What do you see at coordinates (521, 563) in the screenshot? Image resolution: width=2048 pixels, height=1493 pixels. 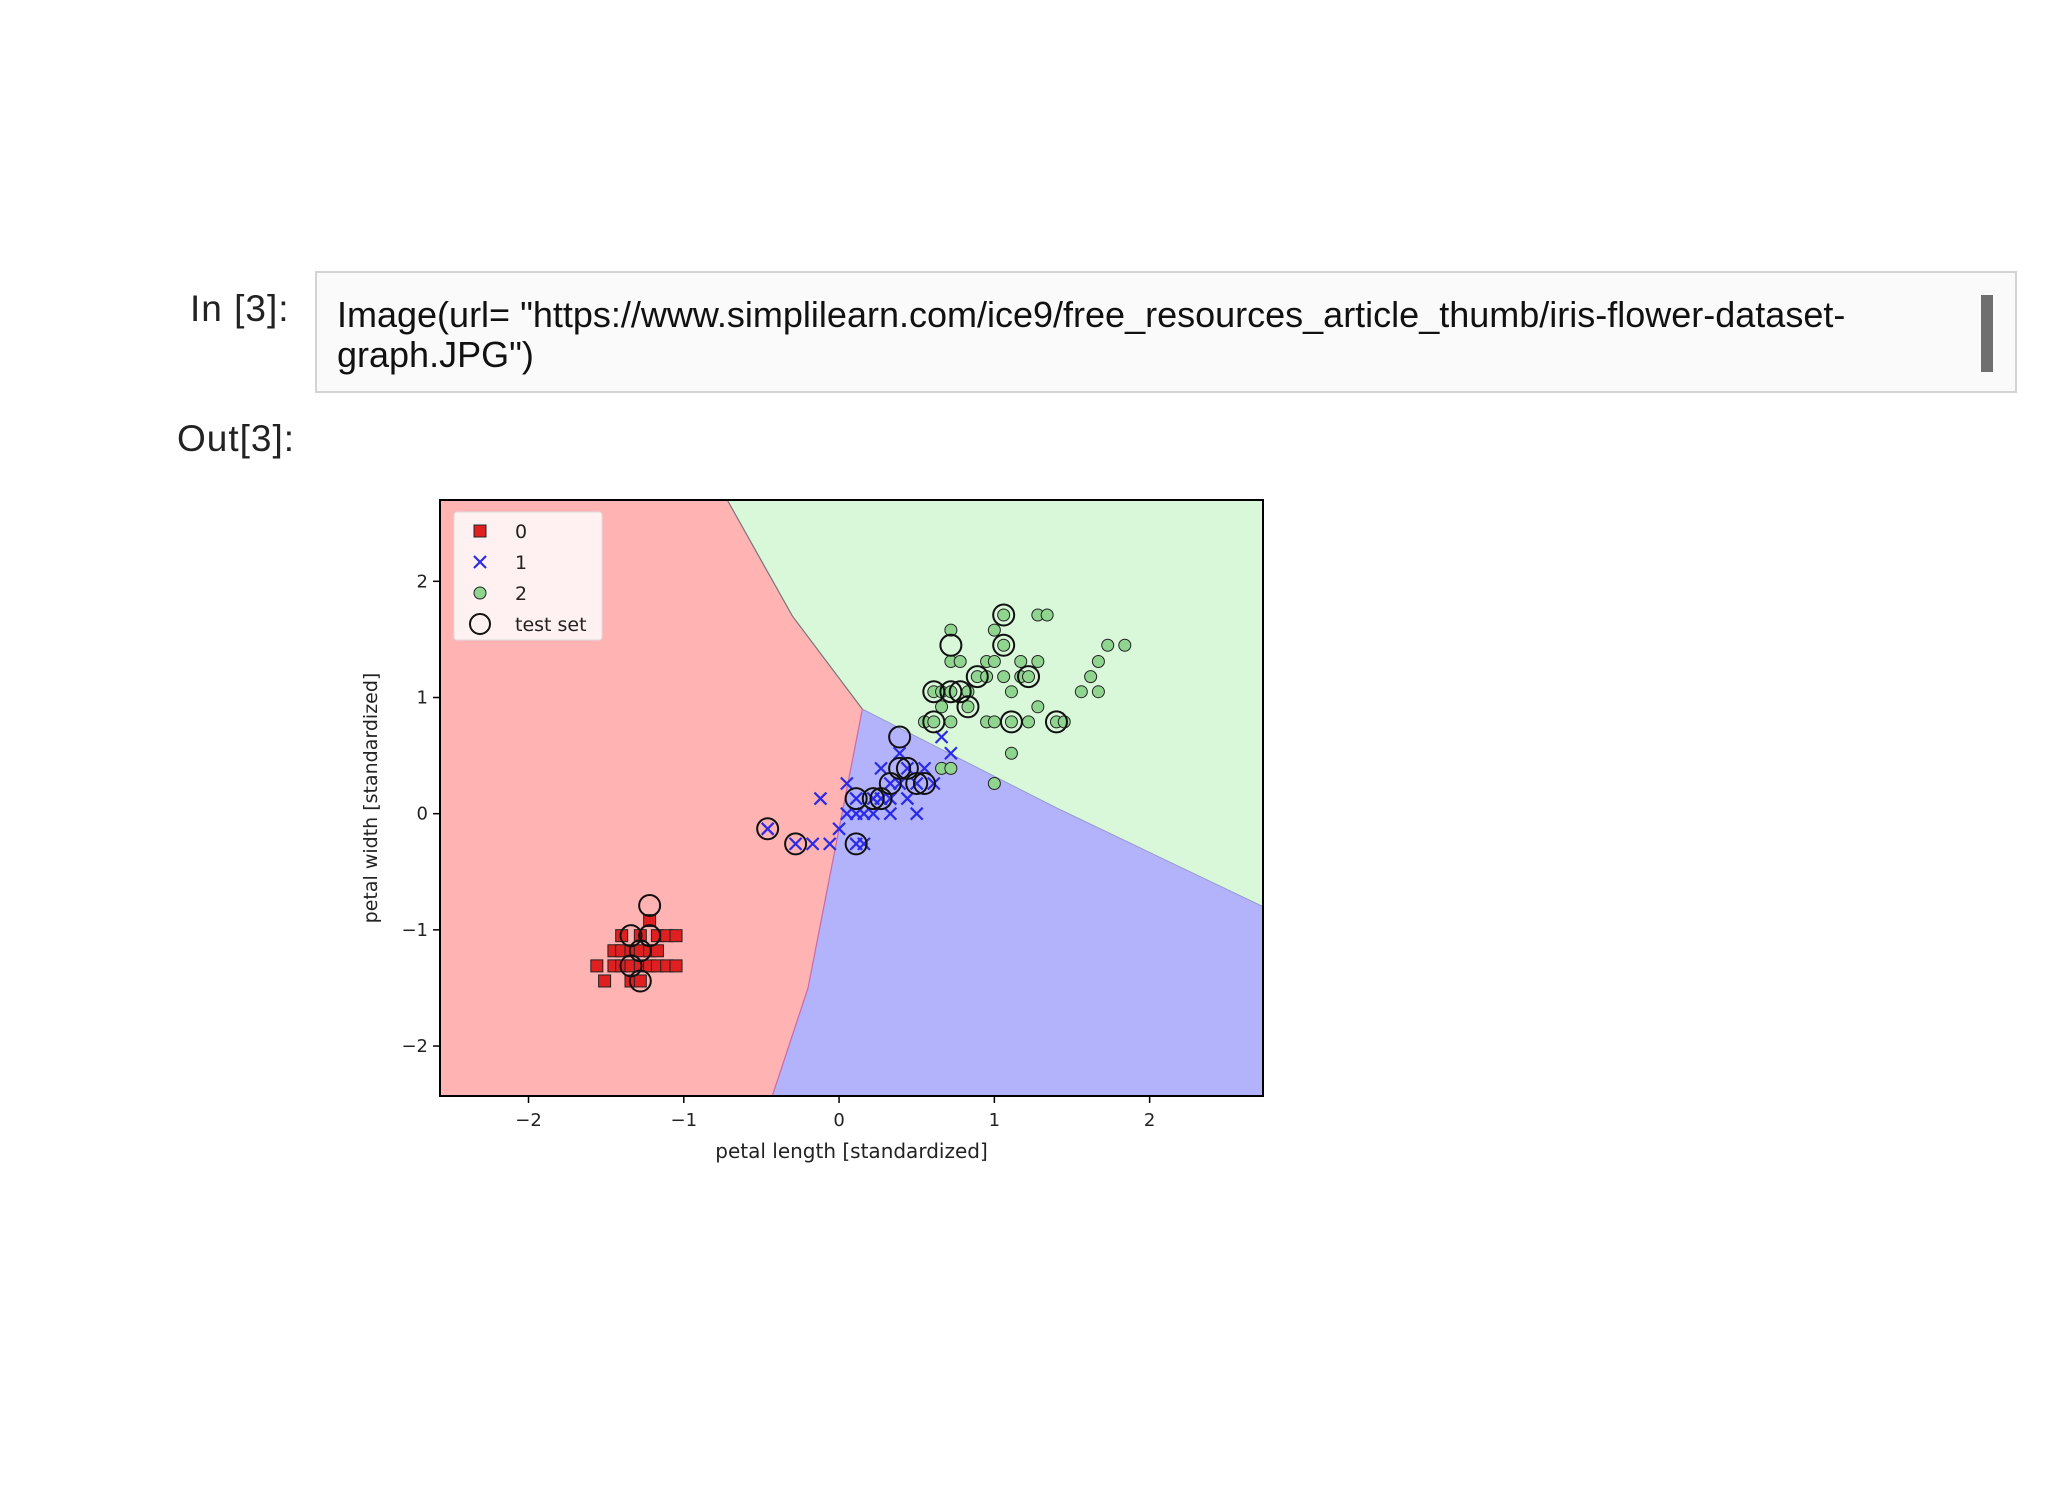 I see `legend-label: 1` at bounding box center [521, 563].